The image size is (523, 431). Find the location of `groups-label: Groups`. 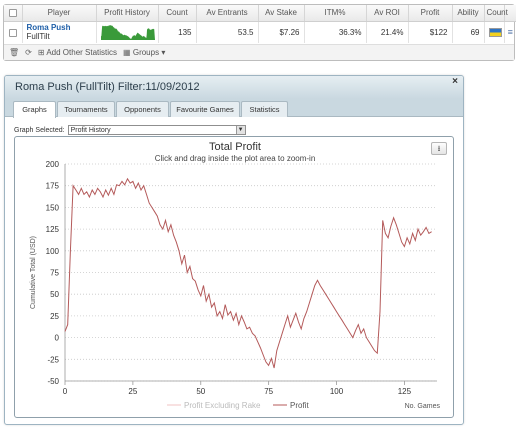

groups-label: Groups is located at coordinates (146, 52).